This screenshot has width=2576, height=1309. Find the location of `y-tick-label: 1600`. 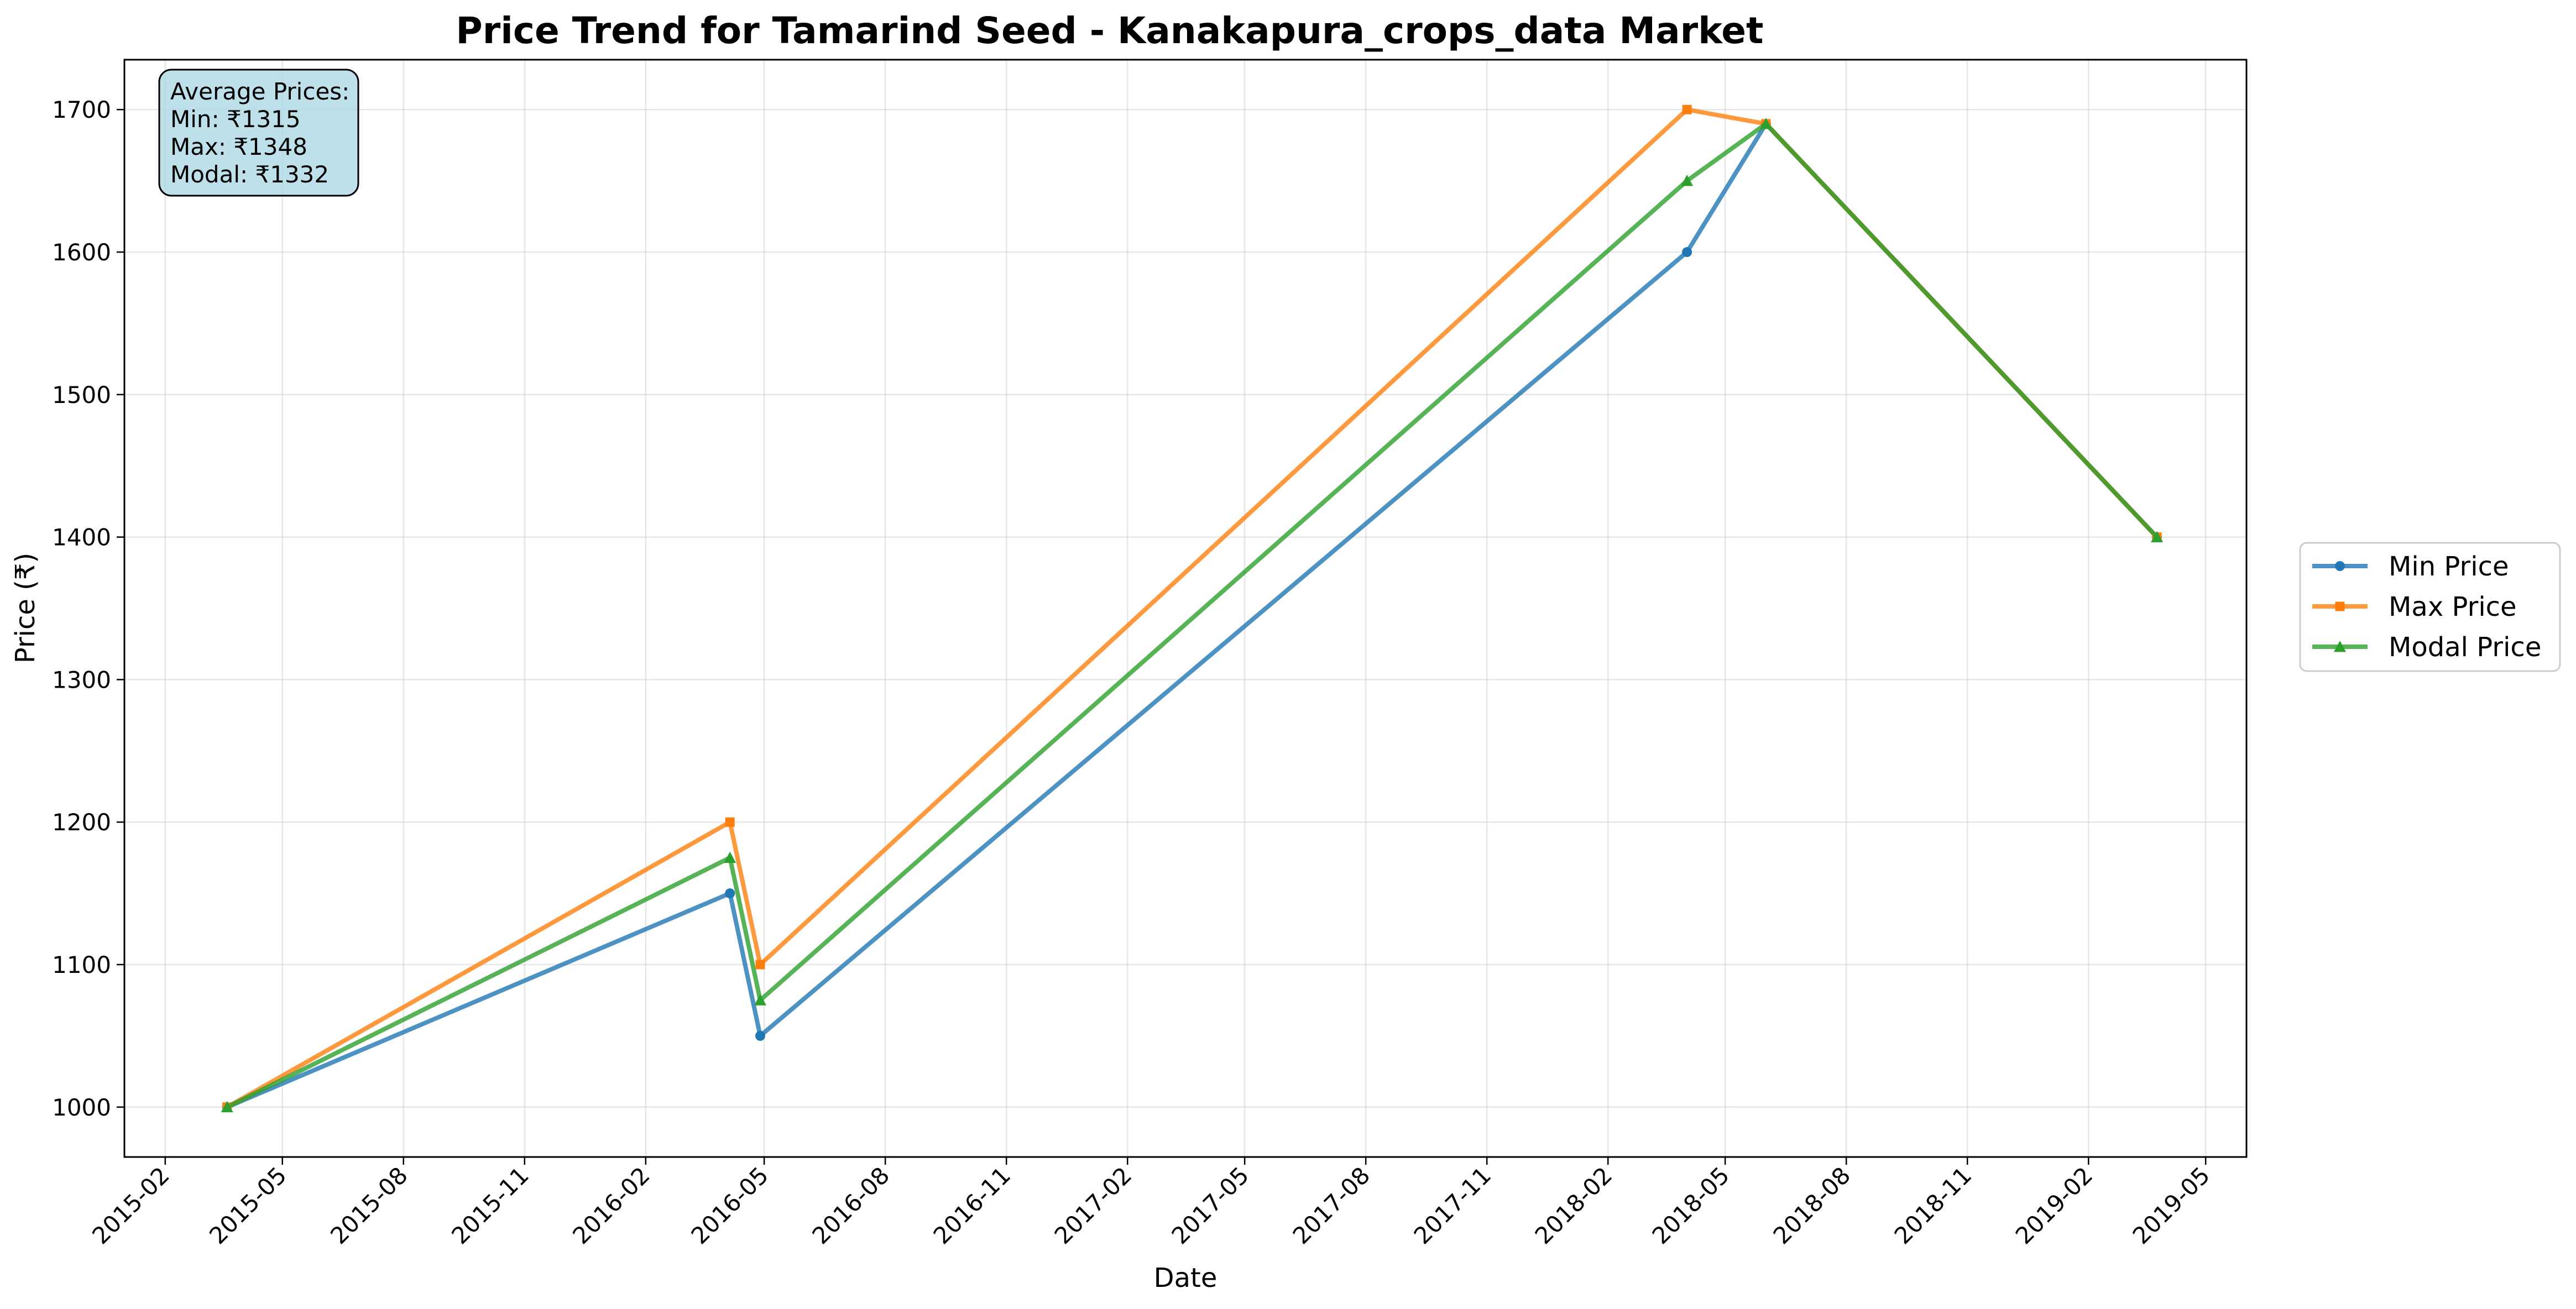

y-tick-label: 1600 is located at coordinates (81, 253).